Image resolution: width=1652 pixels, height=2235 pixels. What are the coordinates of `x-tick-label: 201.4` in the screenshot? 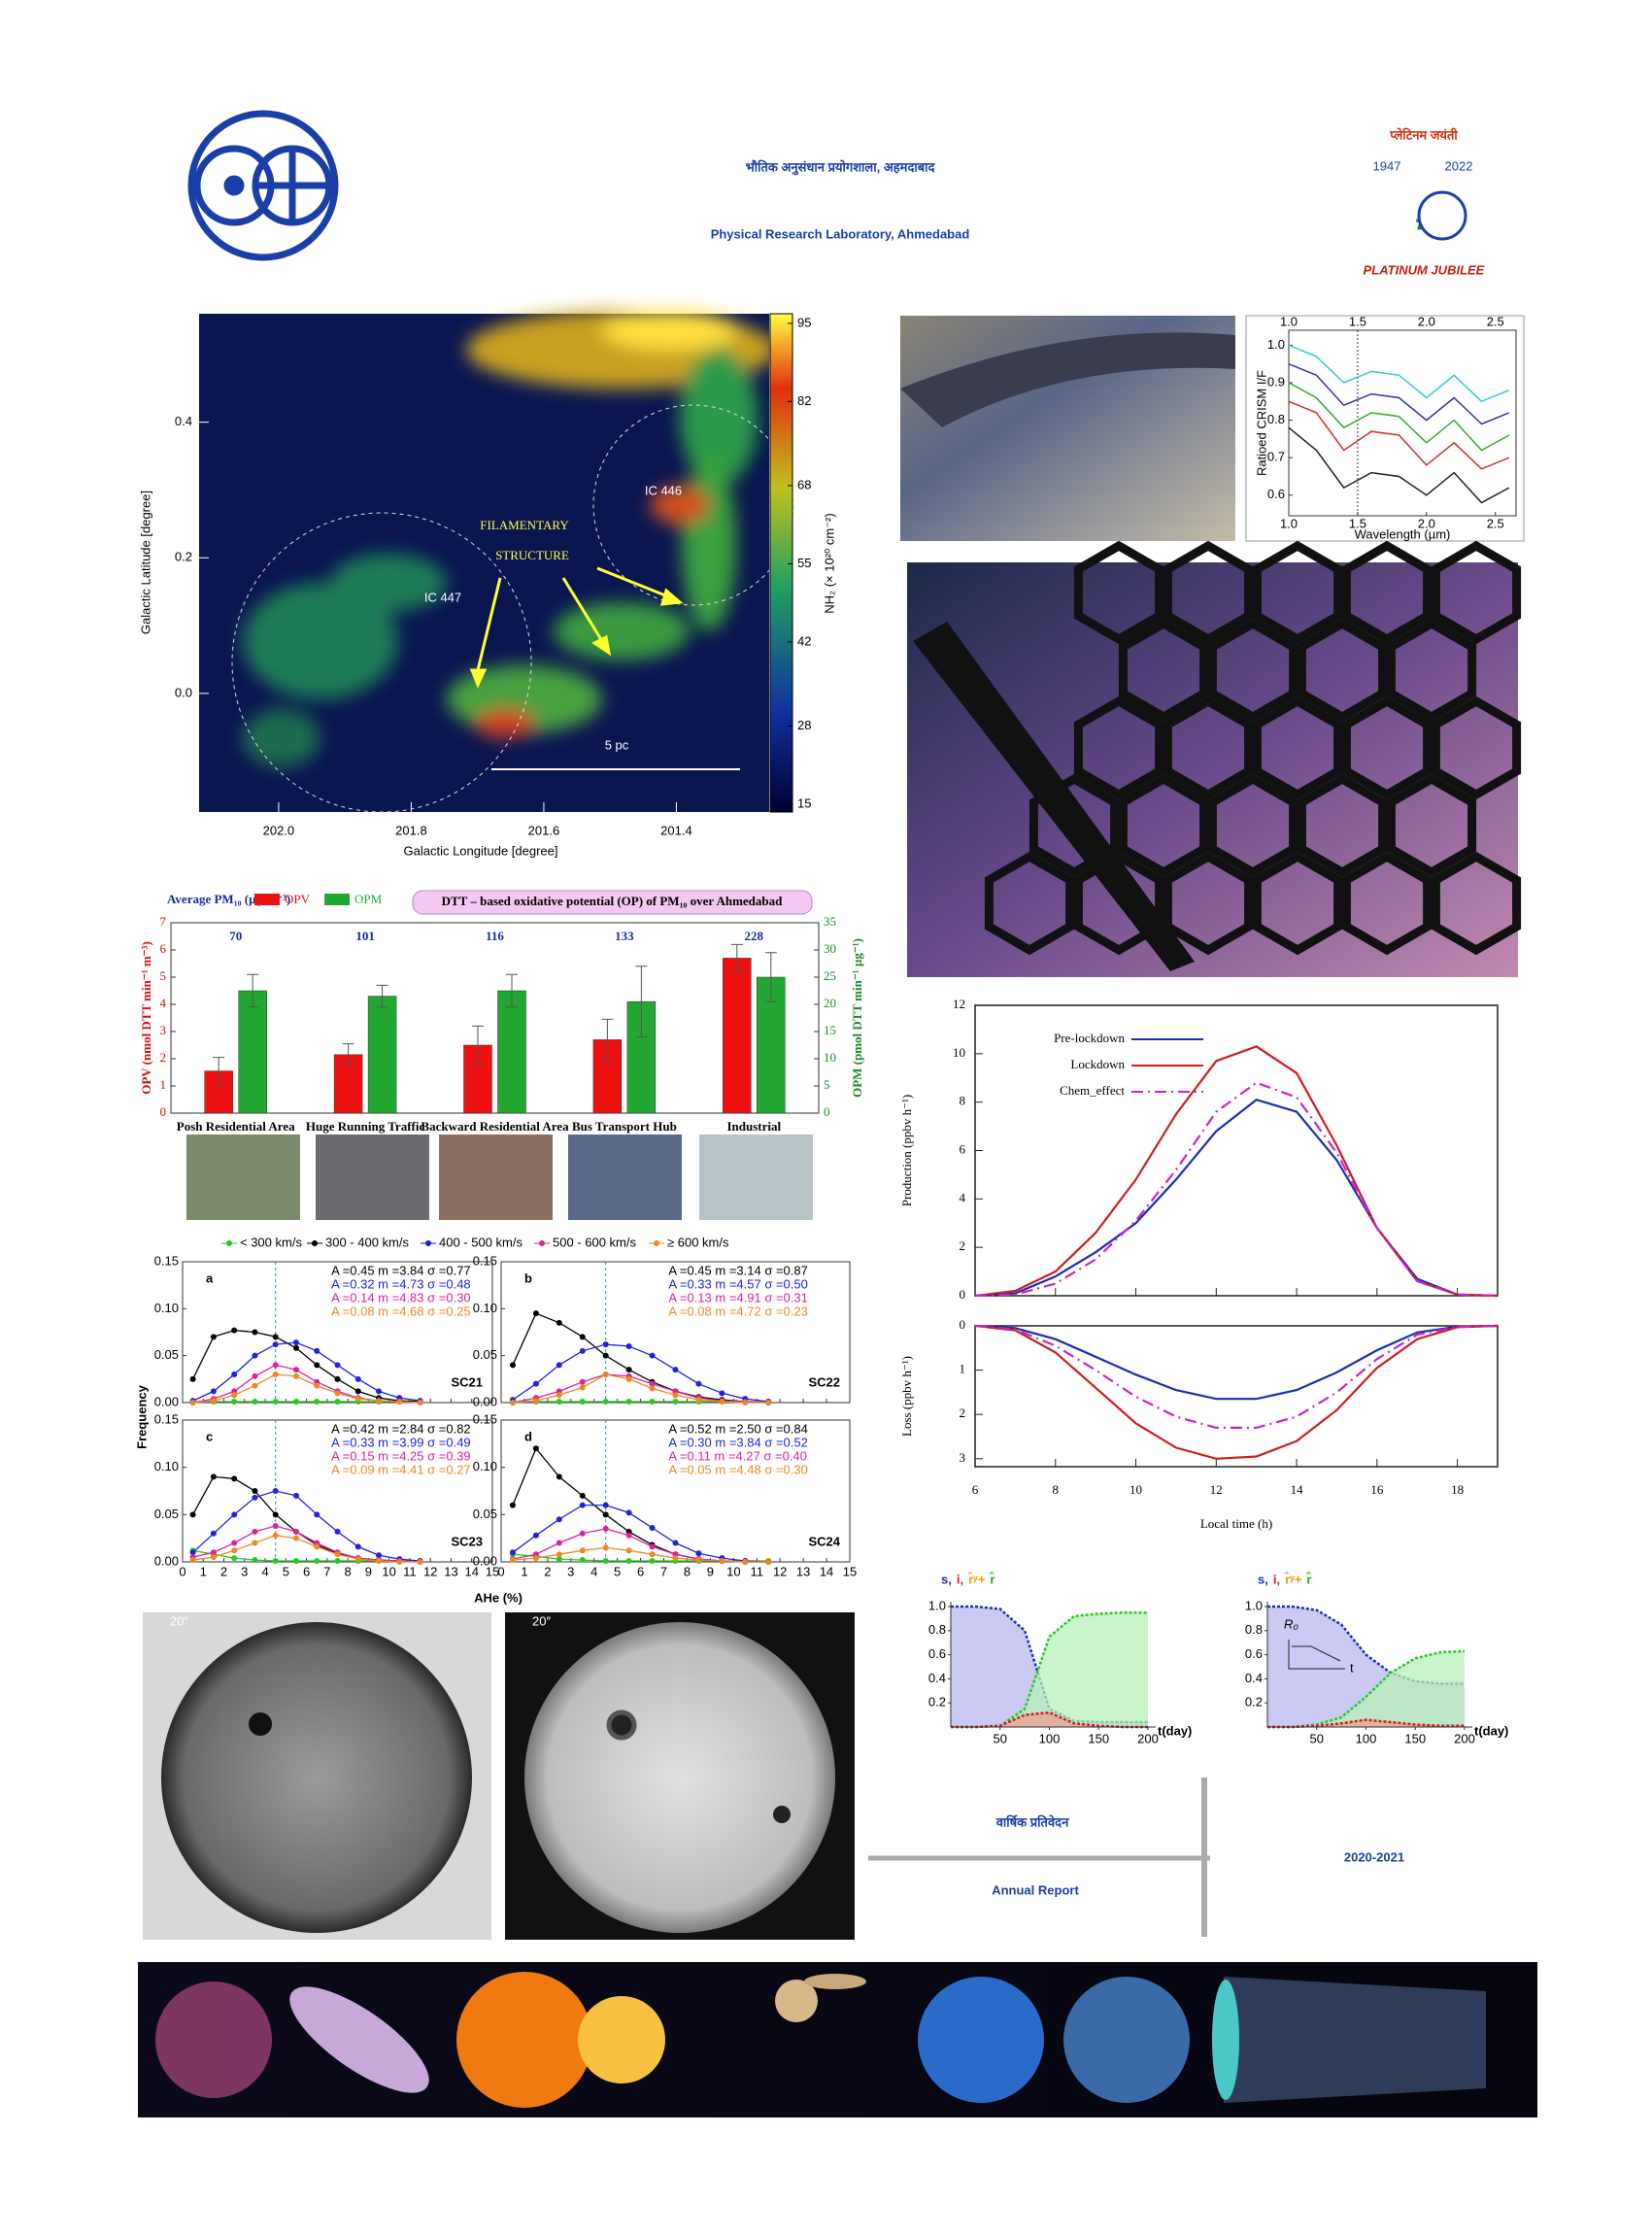 It's located at (676, 830).